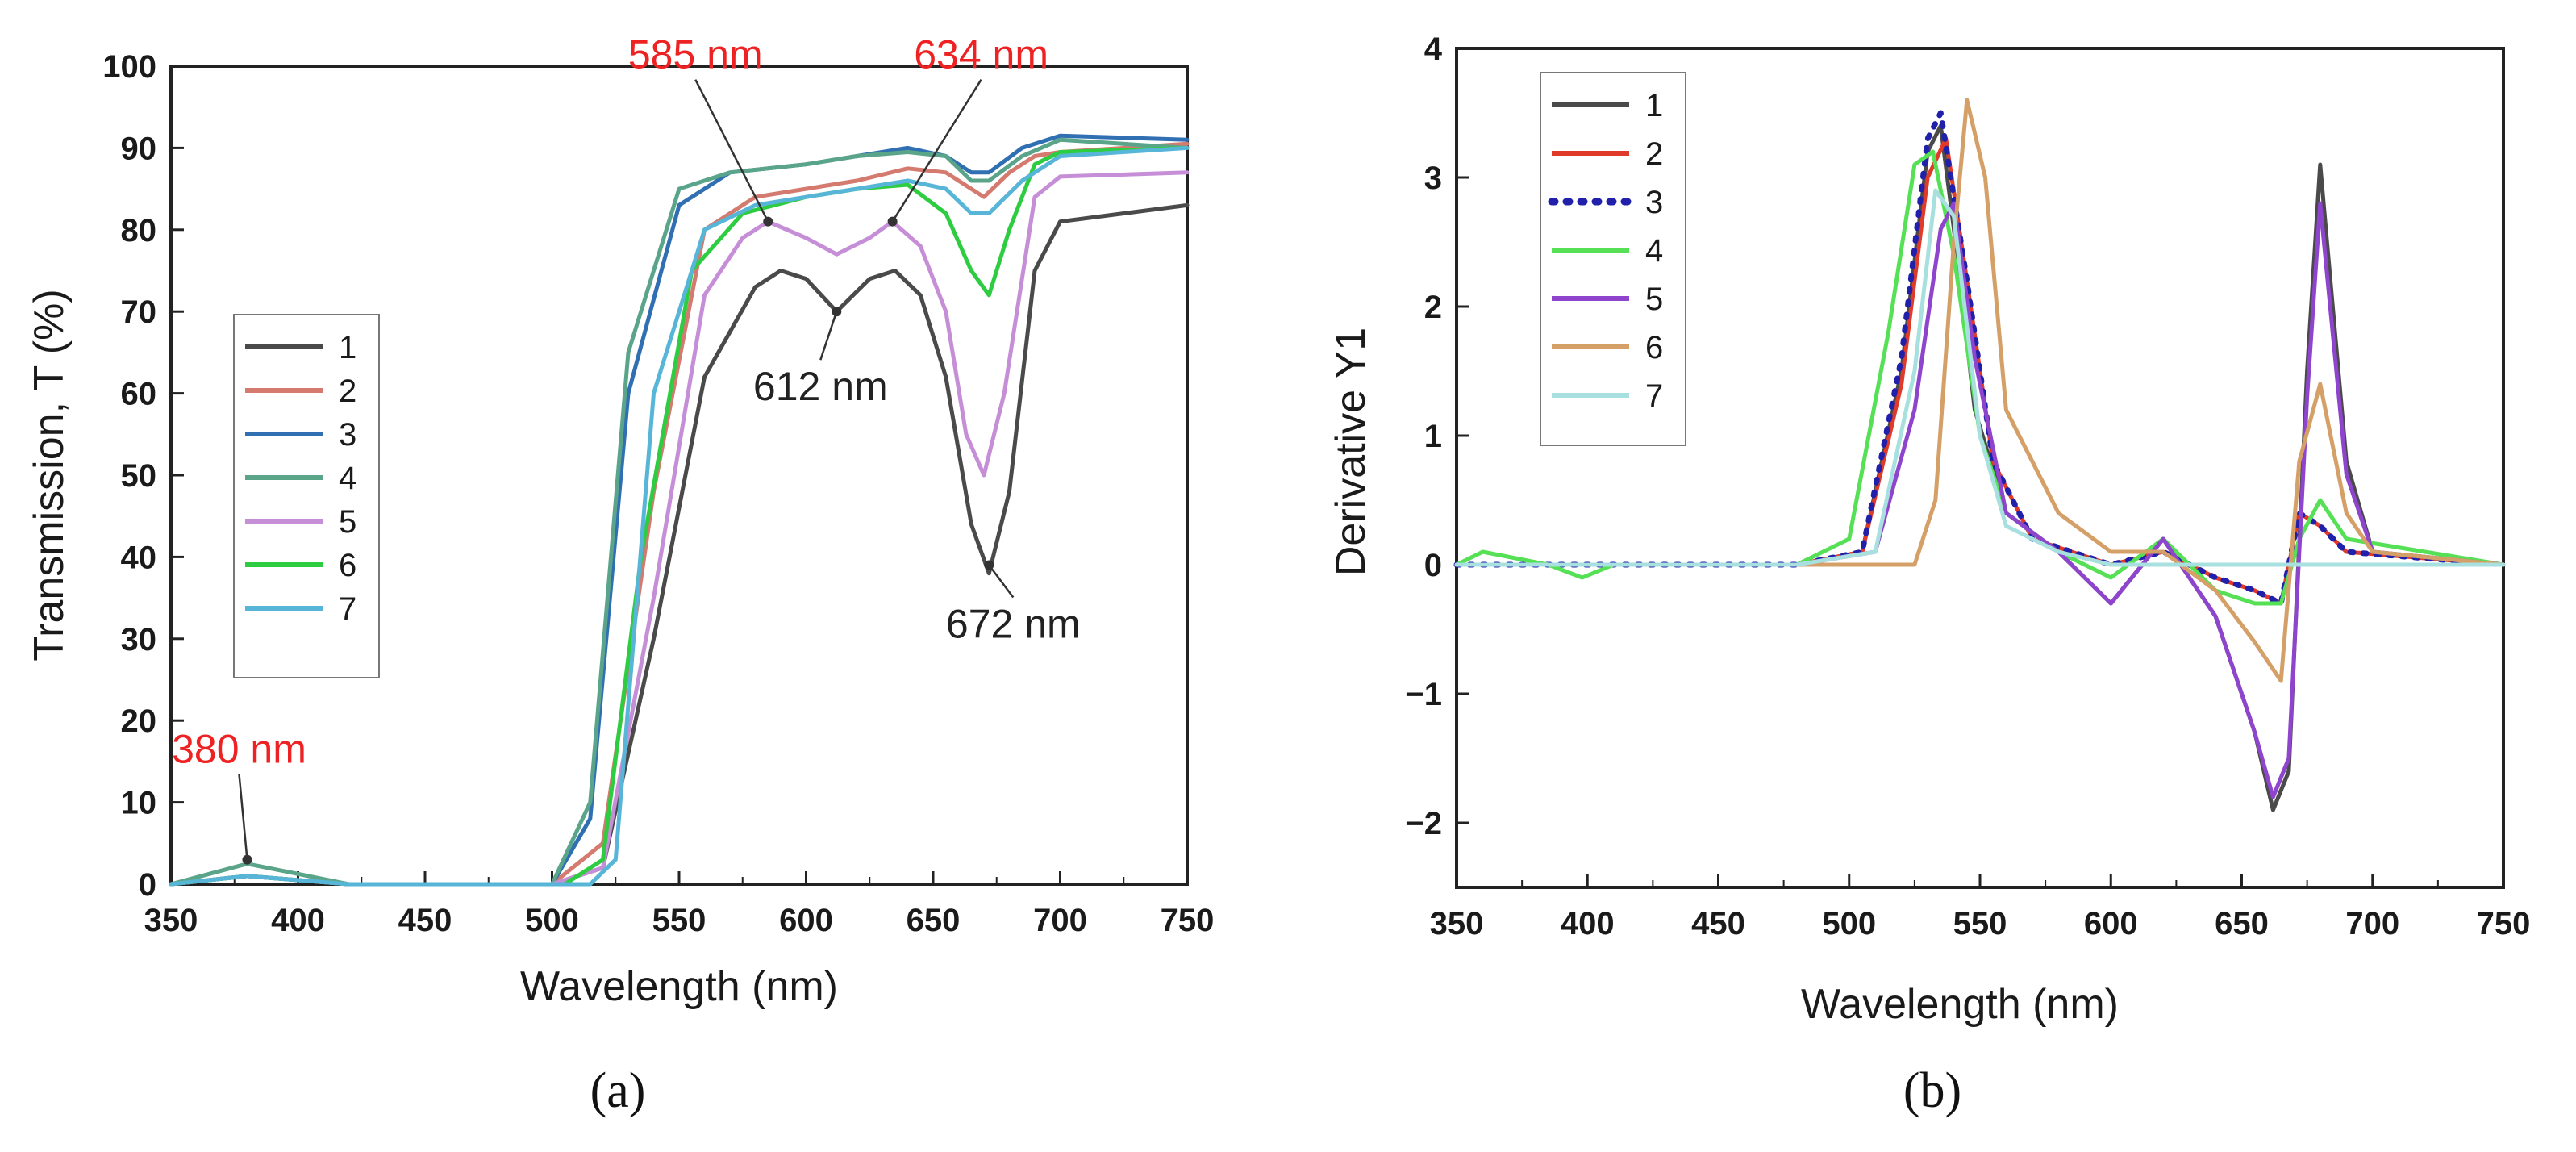 This screenshot has height=1152, width=2576. Describe the element at coordinates (129, 67) in the screenshot. I see `panel-a-y-tick-label: 100` at that location.